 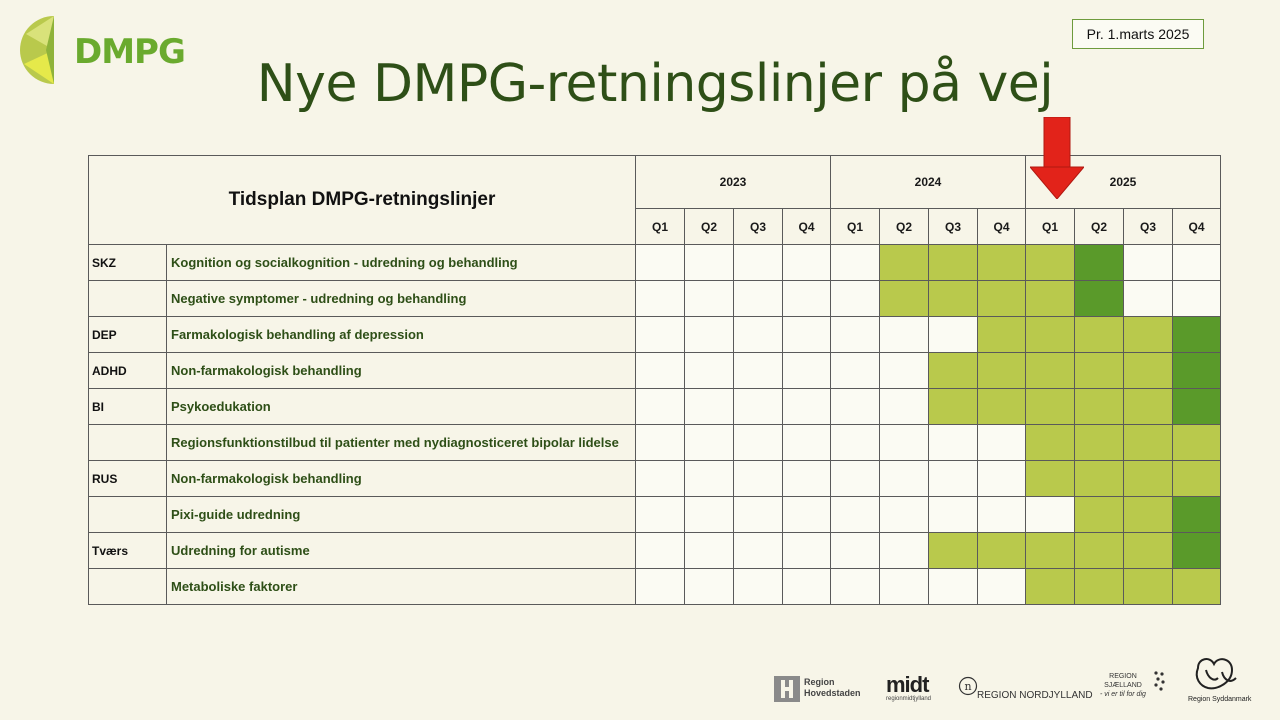 What do you see at coordinates (916, 688) in the screenshot?
I see `region-midt-logo: midt regionmidtjylland` at bounding box center [916, 688].